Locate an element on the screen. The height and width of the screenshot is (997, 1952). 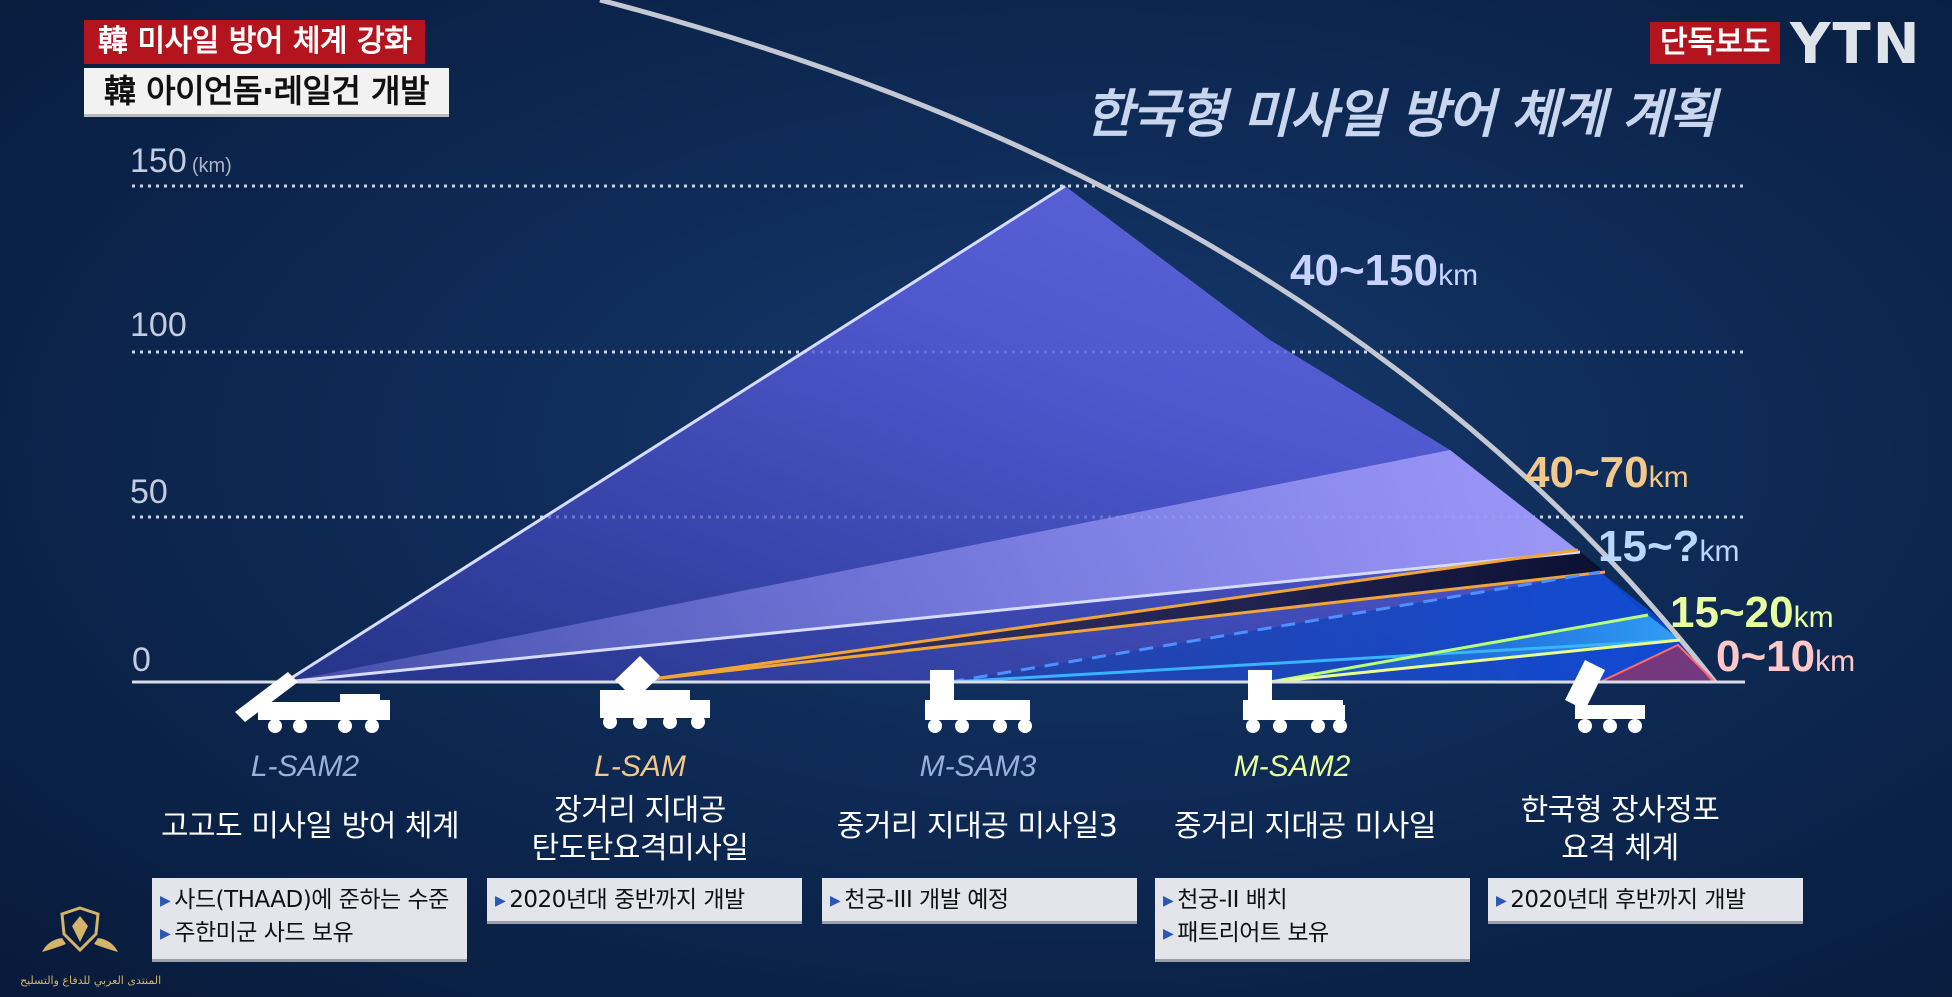
note-line: ▶ 천궁-II 배치 is located at coordinates (1312, 900).